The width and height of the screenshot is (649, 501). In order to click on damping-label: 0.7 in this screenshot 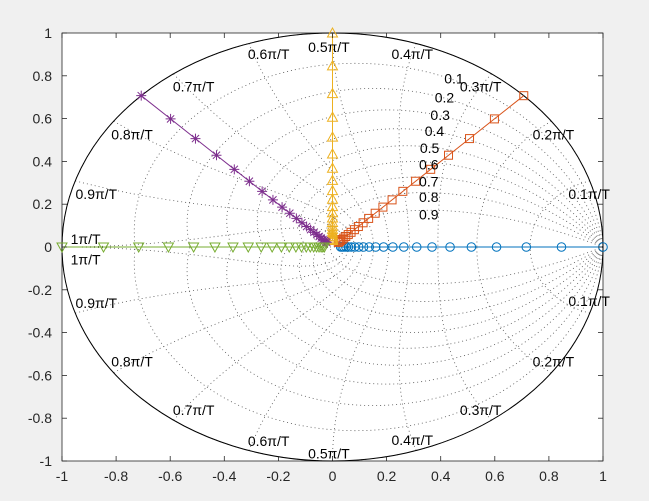, I will do `click(429, 181)`.